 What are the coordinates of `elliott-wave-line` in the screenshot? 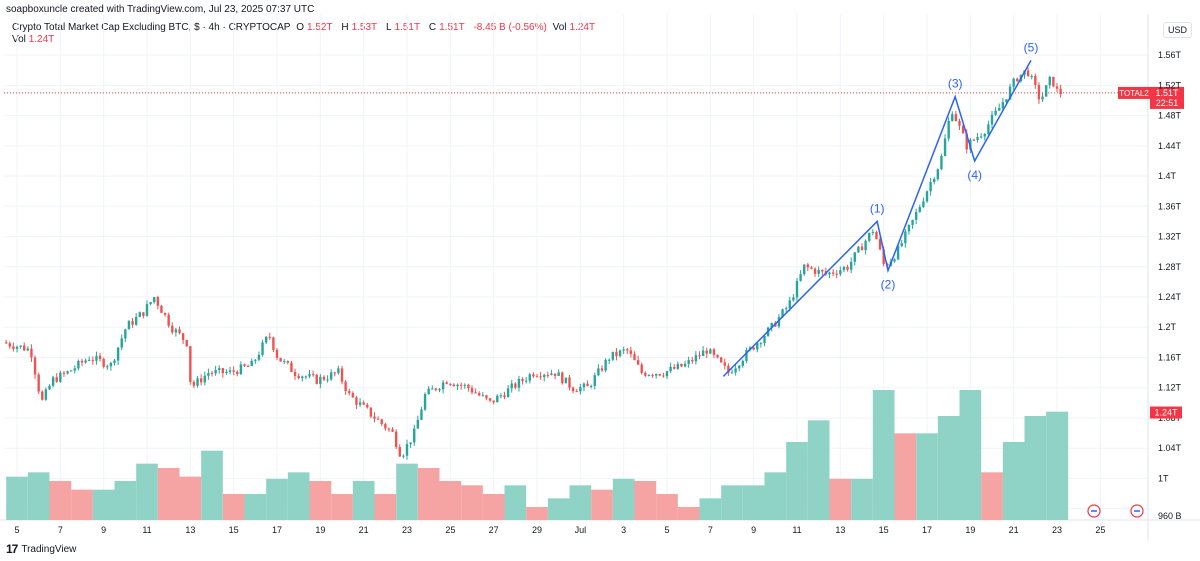 It's located at (877, 218).